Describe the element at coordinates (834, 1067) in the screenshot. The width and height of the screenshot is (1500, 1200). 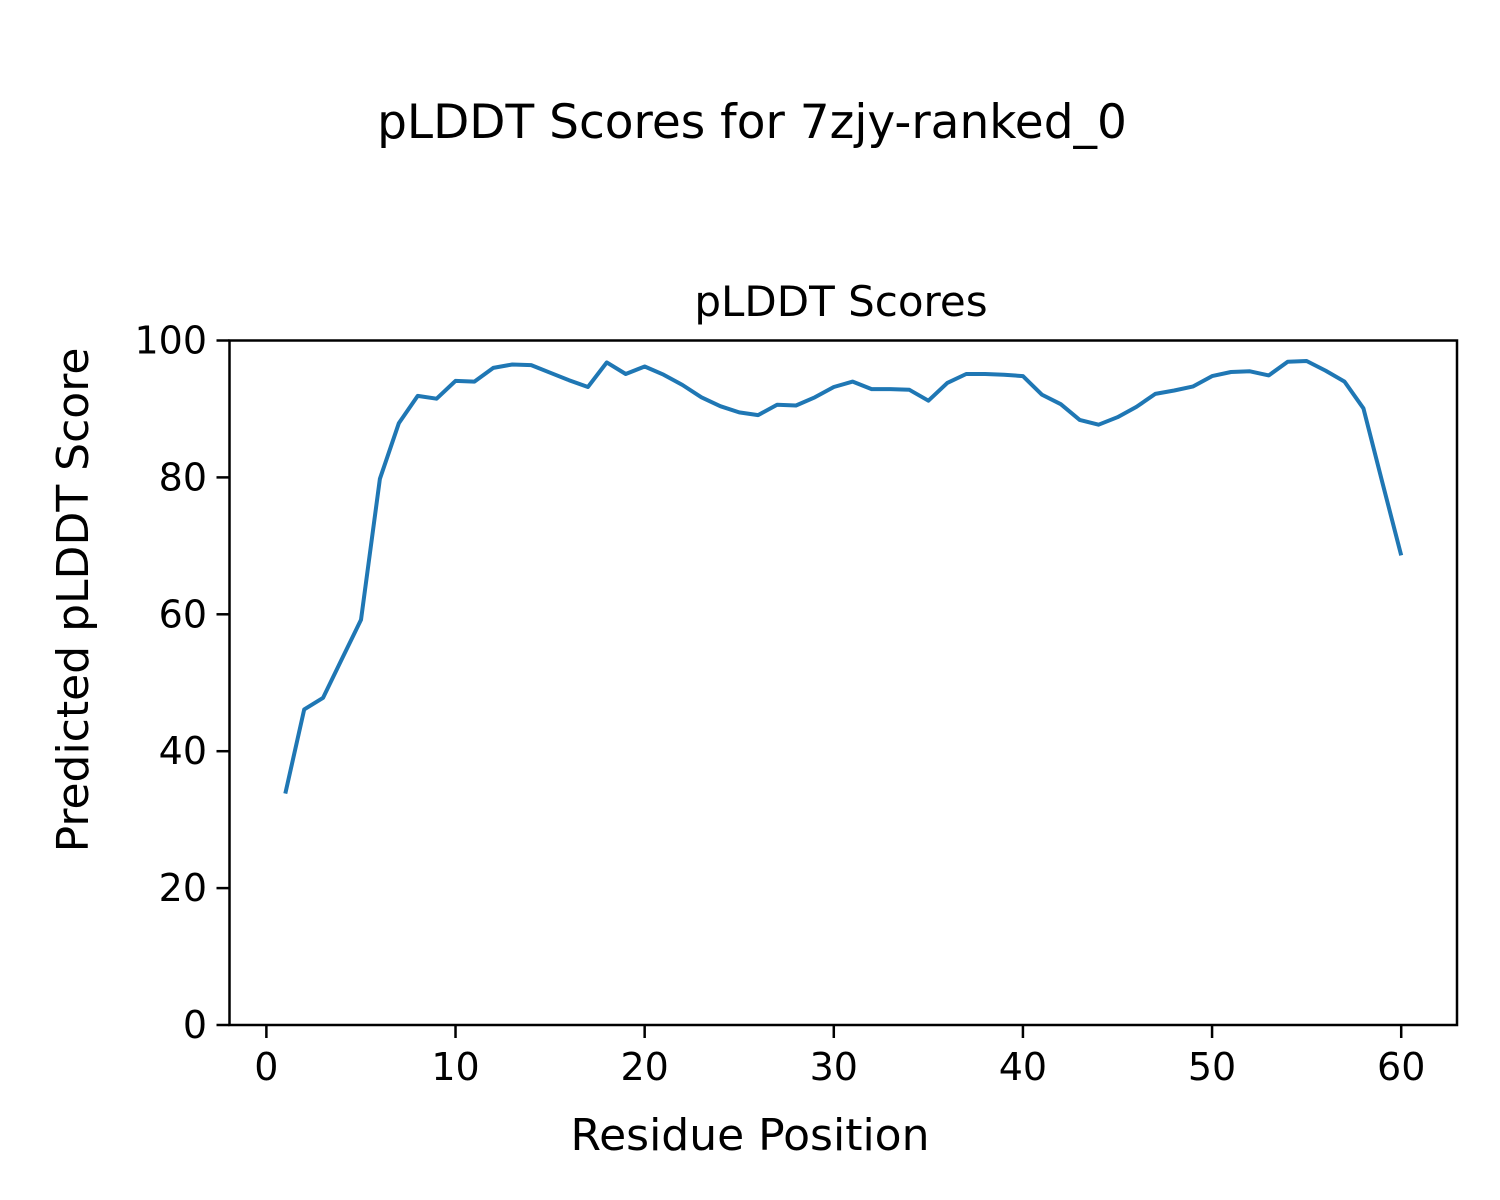
I see `x-tick-label: 30` at that location.